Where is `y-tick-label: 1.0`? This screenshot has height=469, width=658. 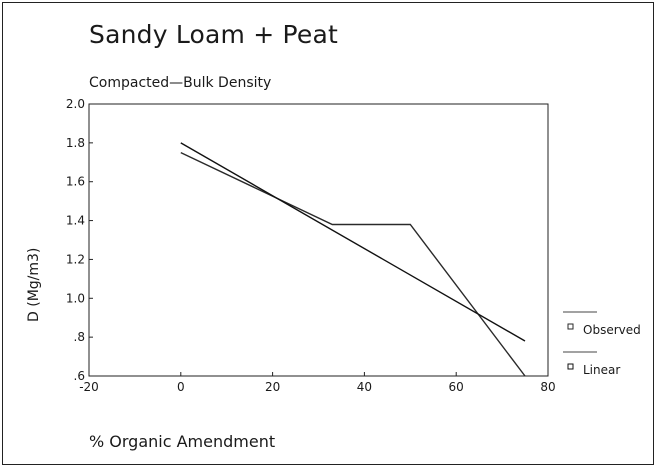 y-tick-label: 1.0 is located at coordinates (75, 298).